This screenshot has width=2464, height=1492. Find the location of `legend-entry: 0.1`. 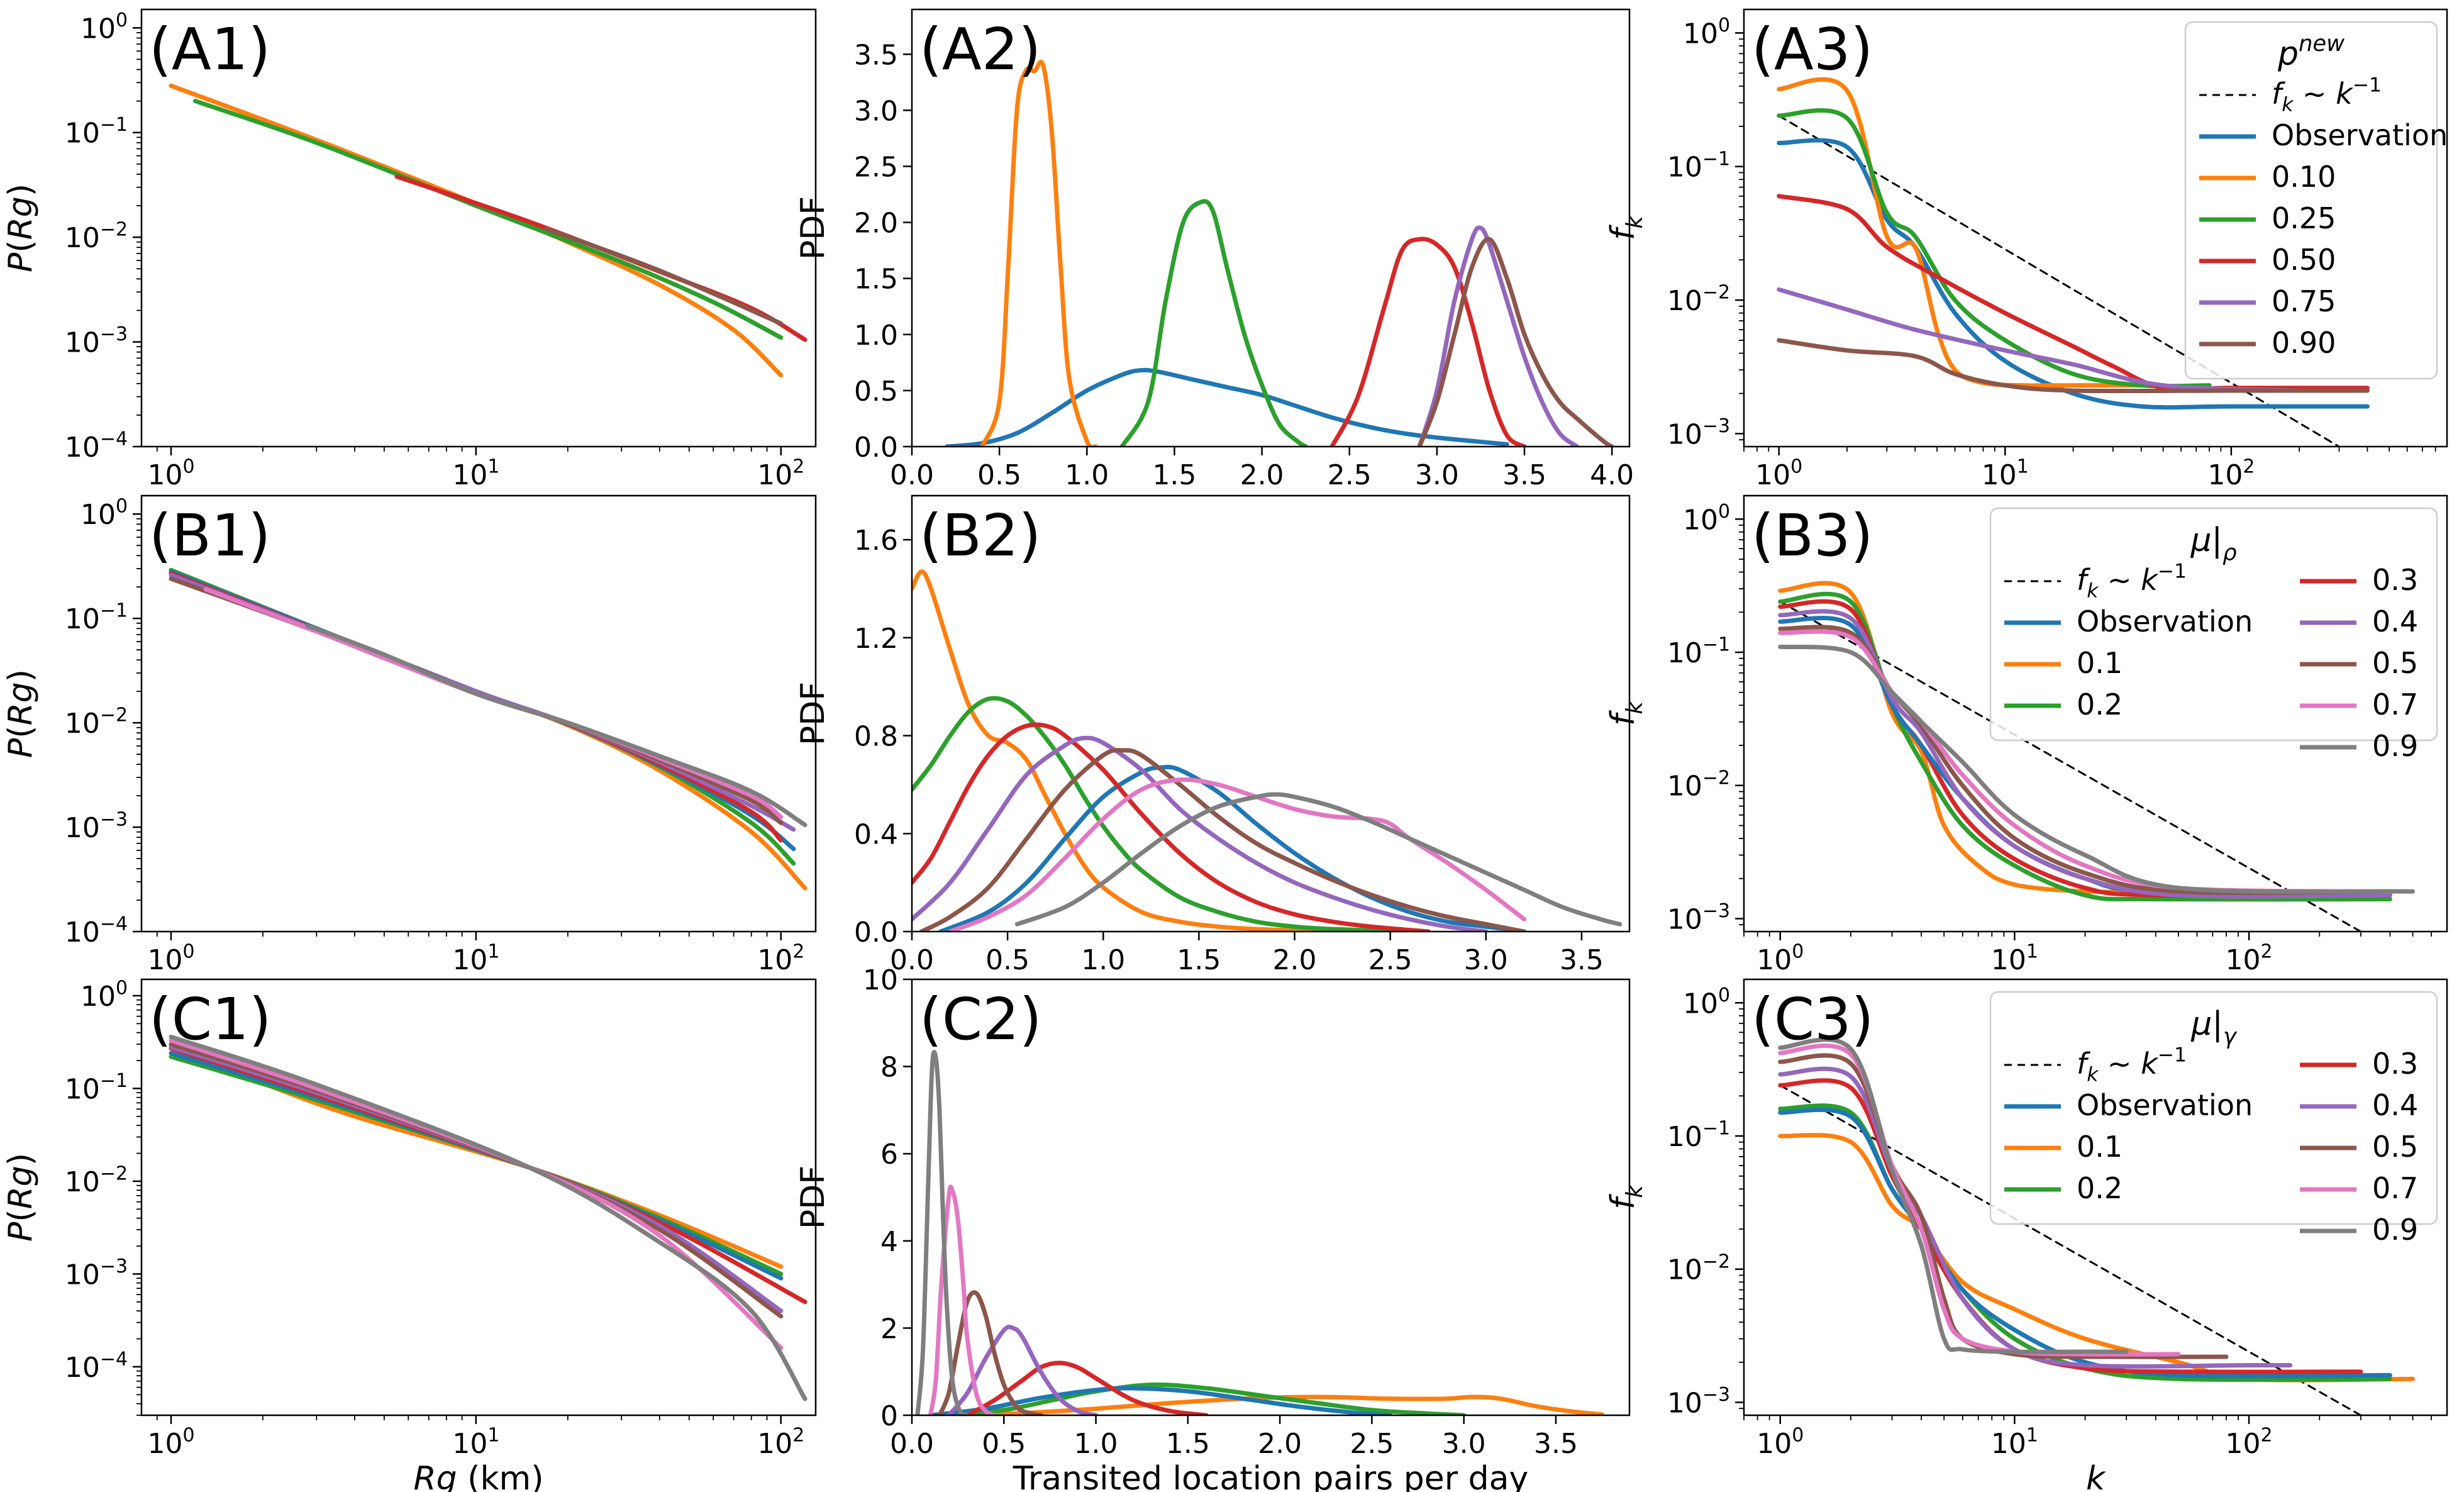

legend-entry: 0.1 is located at coordinates (2100, 1147).